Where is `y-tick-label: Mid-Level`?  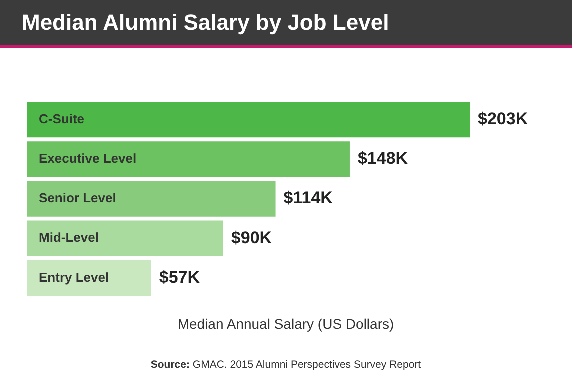 y-tick-label: Mid-Level is located at coordinates (69, 238).